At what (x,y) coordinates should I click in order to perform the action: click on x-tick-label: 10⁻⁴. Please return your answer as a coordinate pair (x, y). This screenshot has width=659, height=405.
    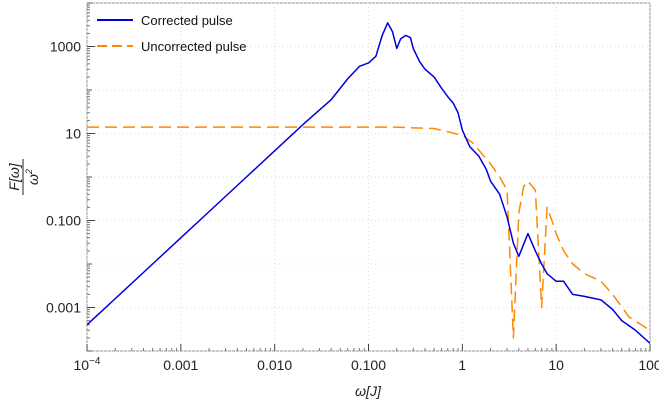
    Looking at the image, I should click on (87, 364).